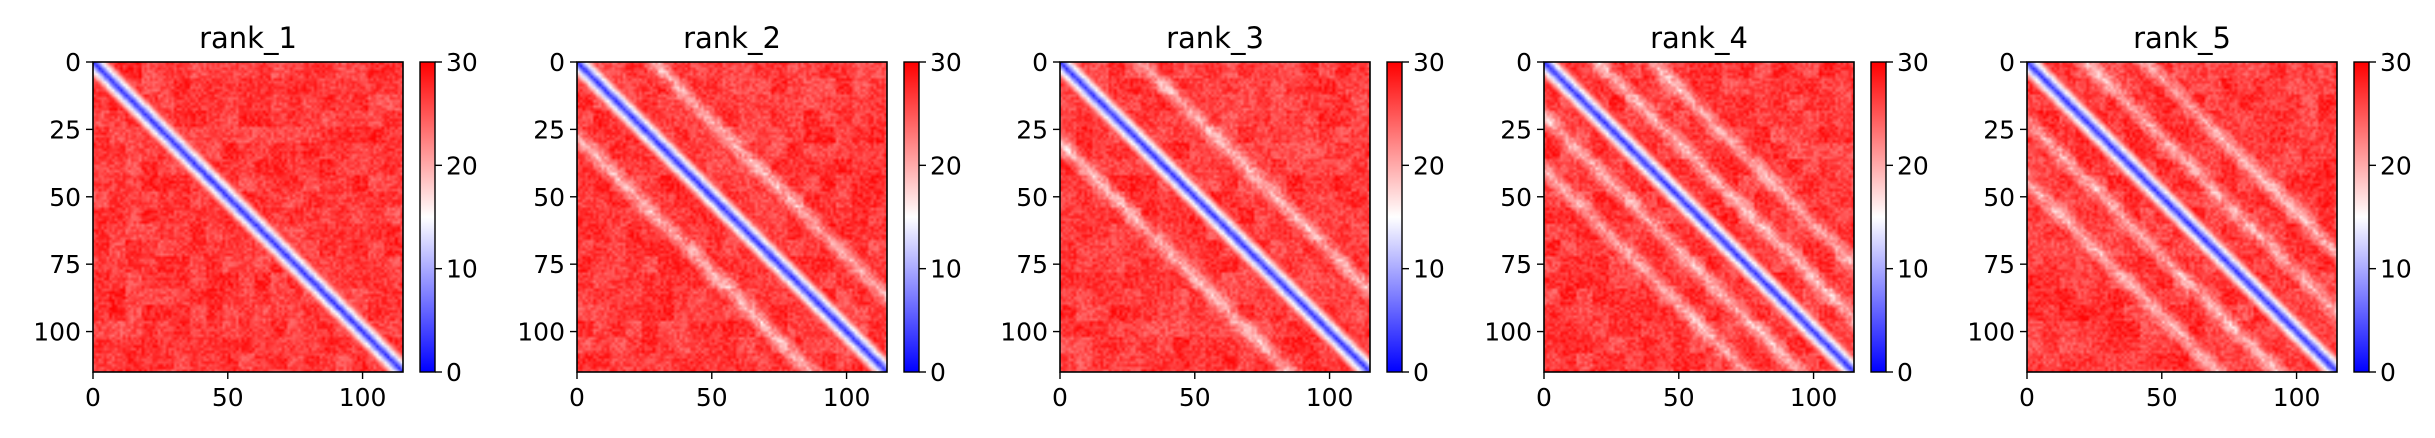  I want to click on panel-title: rank_5, so click(2182, 38).